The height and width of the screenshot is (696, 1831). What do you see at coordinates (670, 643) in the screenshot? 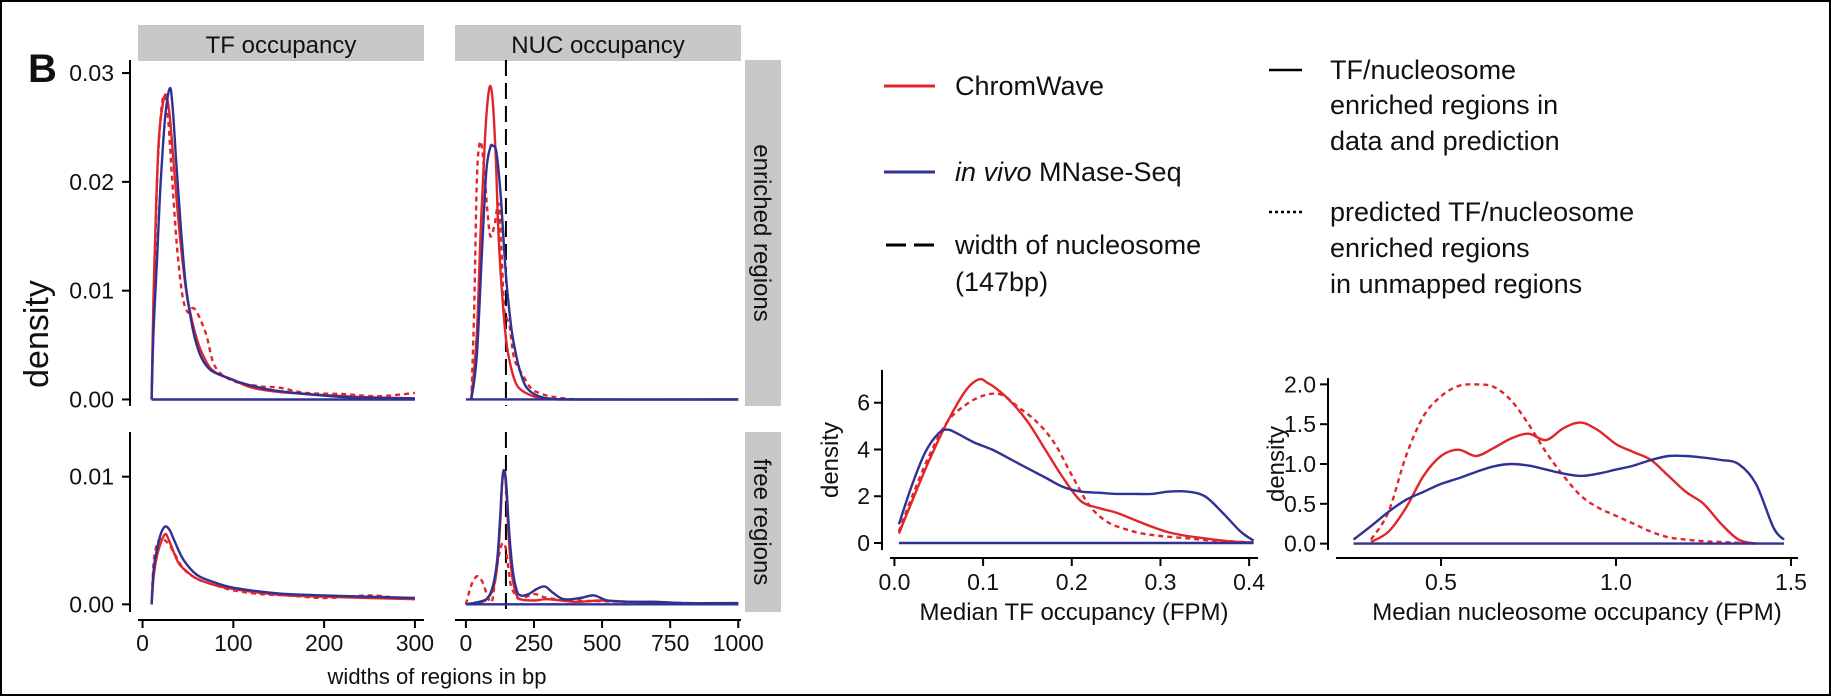
I see `x-tick-label-nuc: 750` at bounding box center [670, 643].